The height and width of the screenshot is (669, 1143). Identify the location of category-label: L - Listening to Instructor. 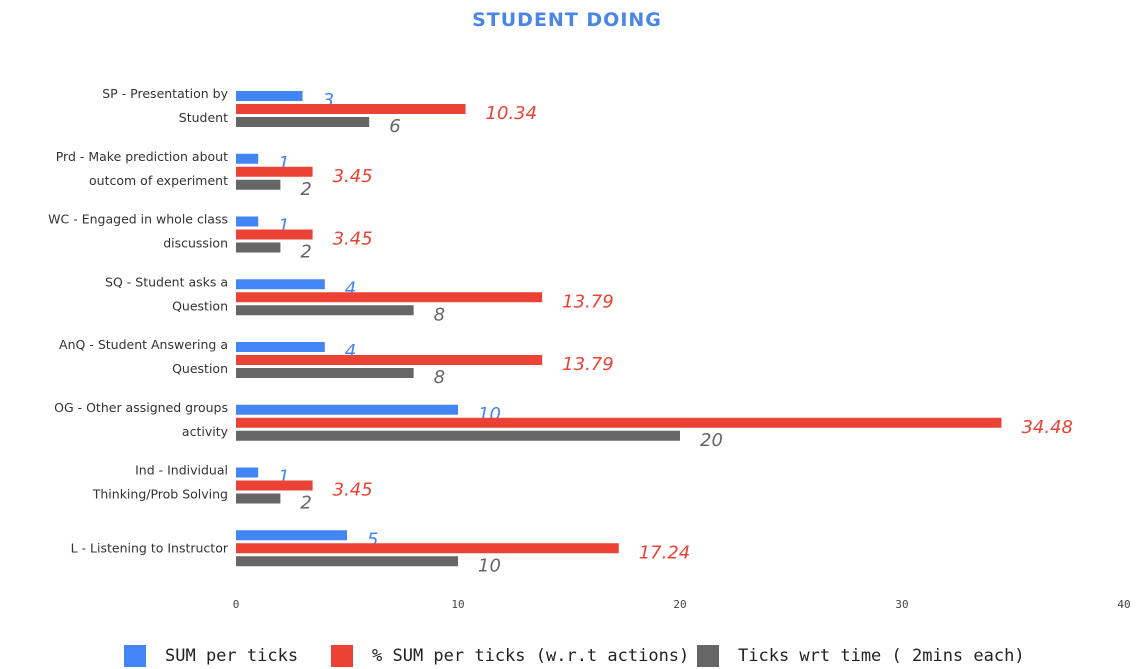
(150, 547).